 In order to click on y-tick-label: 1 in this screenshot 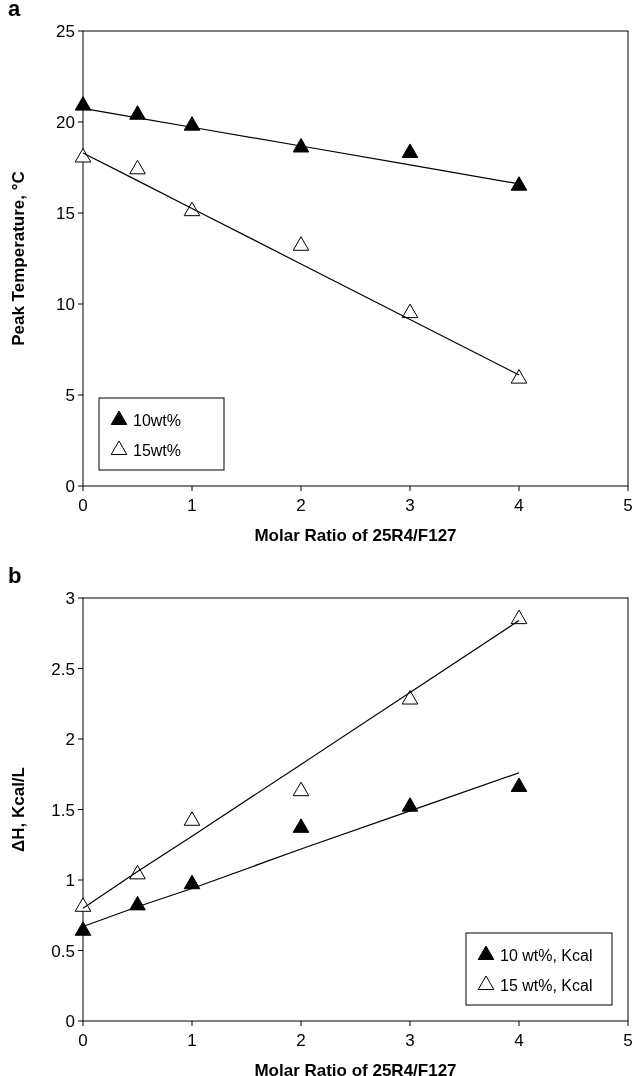, I will do `click(70, 880)`.